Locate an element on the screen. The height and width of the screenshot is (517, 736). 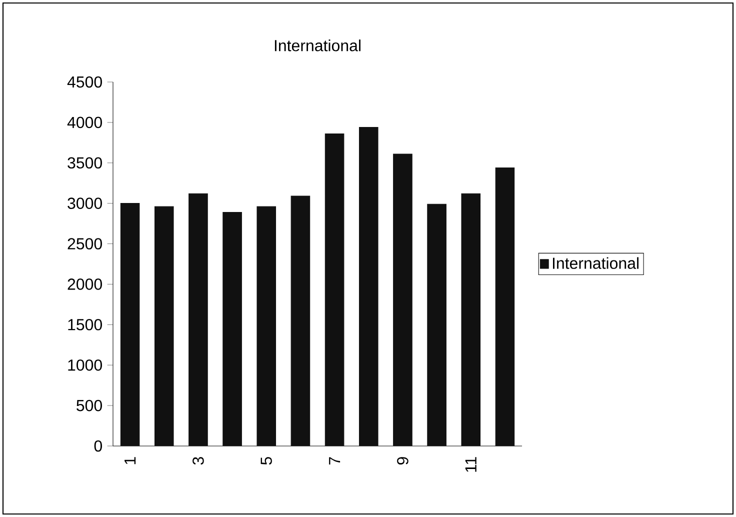
x-tick-label: 7 is located at coordinates (334, 460).